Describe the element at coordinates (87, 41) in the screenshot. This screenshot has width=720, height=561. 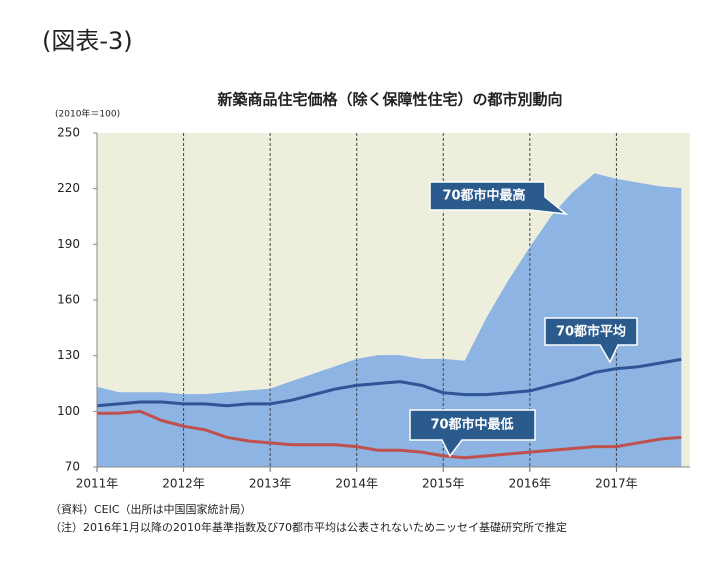
I see `header: (図表-3)` at that location.